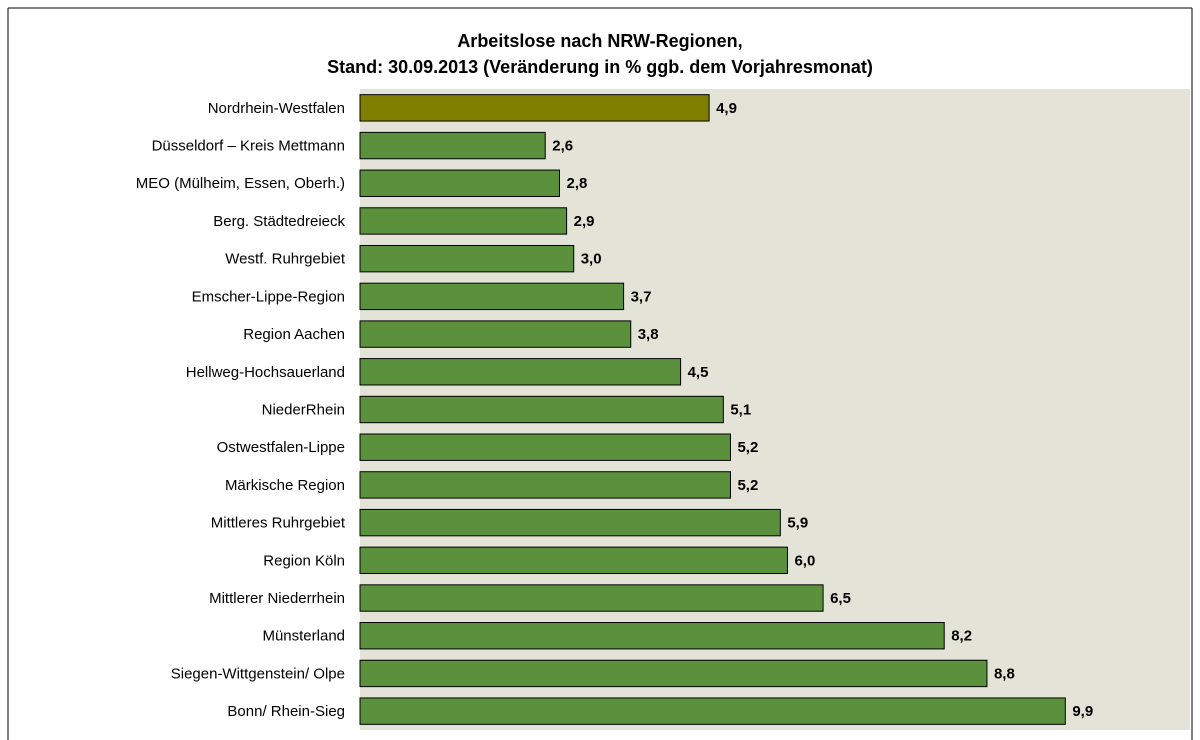 This screenshot has height=740, width=1200. Describe the element at coordinates (698, 372) in the screenshot. I see `value-label: 4,5` at that location.